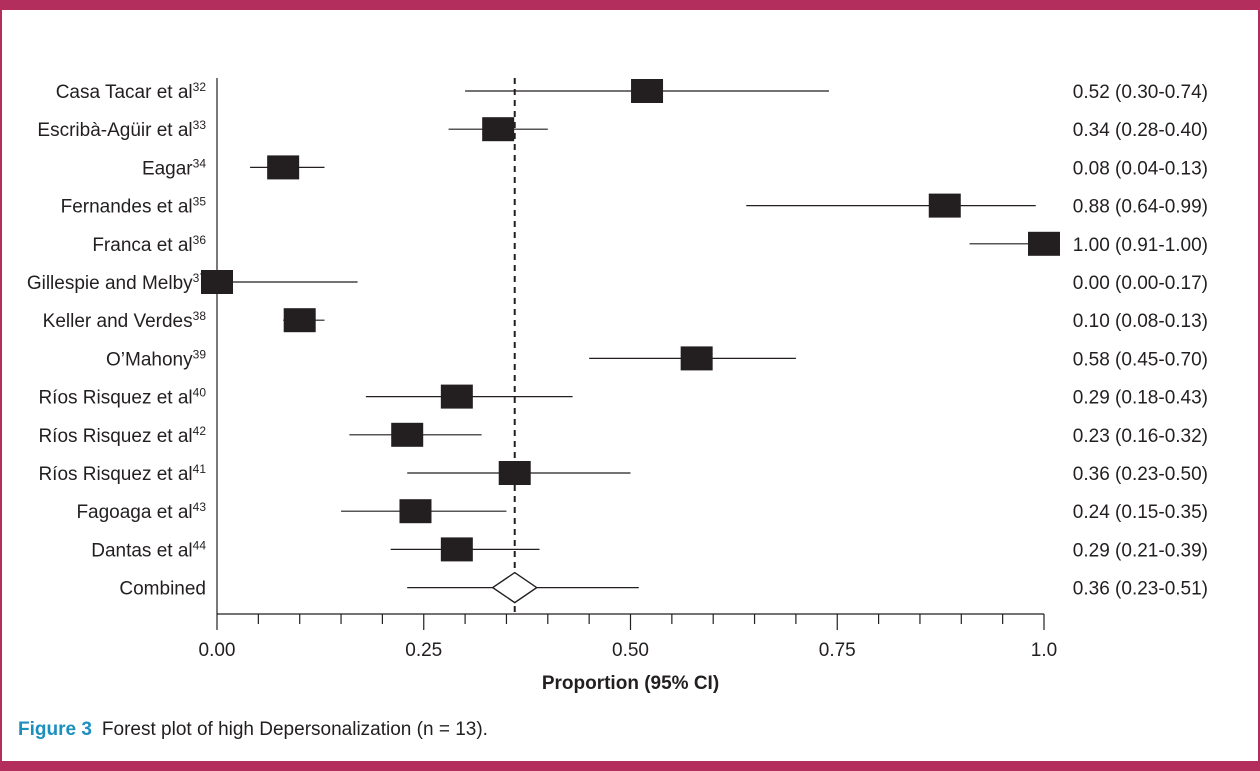  What do you see at coordinates (630, 683) in the screenshot?
I see `x-axis-title: Proportion (95% CI)` at bounding box center [630, 683].